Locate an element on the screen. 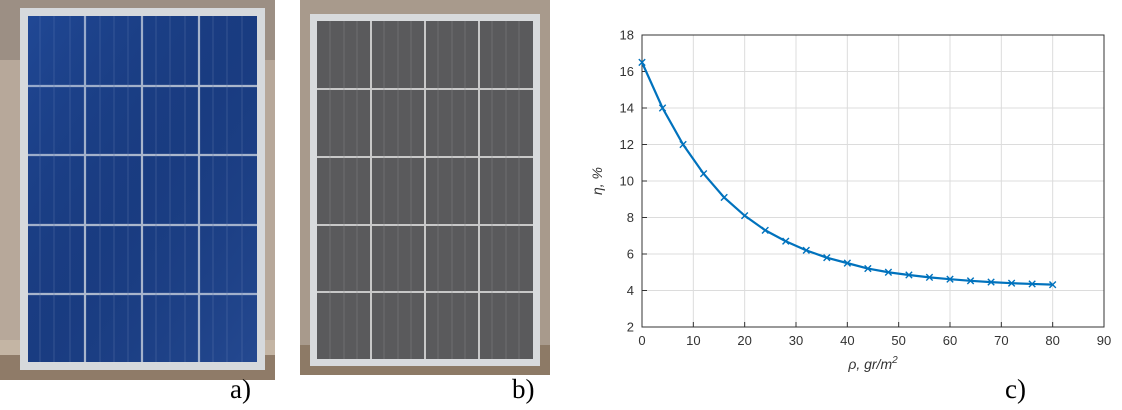 The height and width of the screenshot is (410, 1122). y-tick-label: 4 is located at coordinates (630, 290).